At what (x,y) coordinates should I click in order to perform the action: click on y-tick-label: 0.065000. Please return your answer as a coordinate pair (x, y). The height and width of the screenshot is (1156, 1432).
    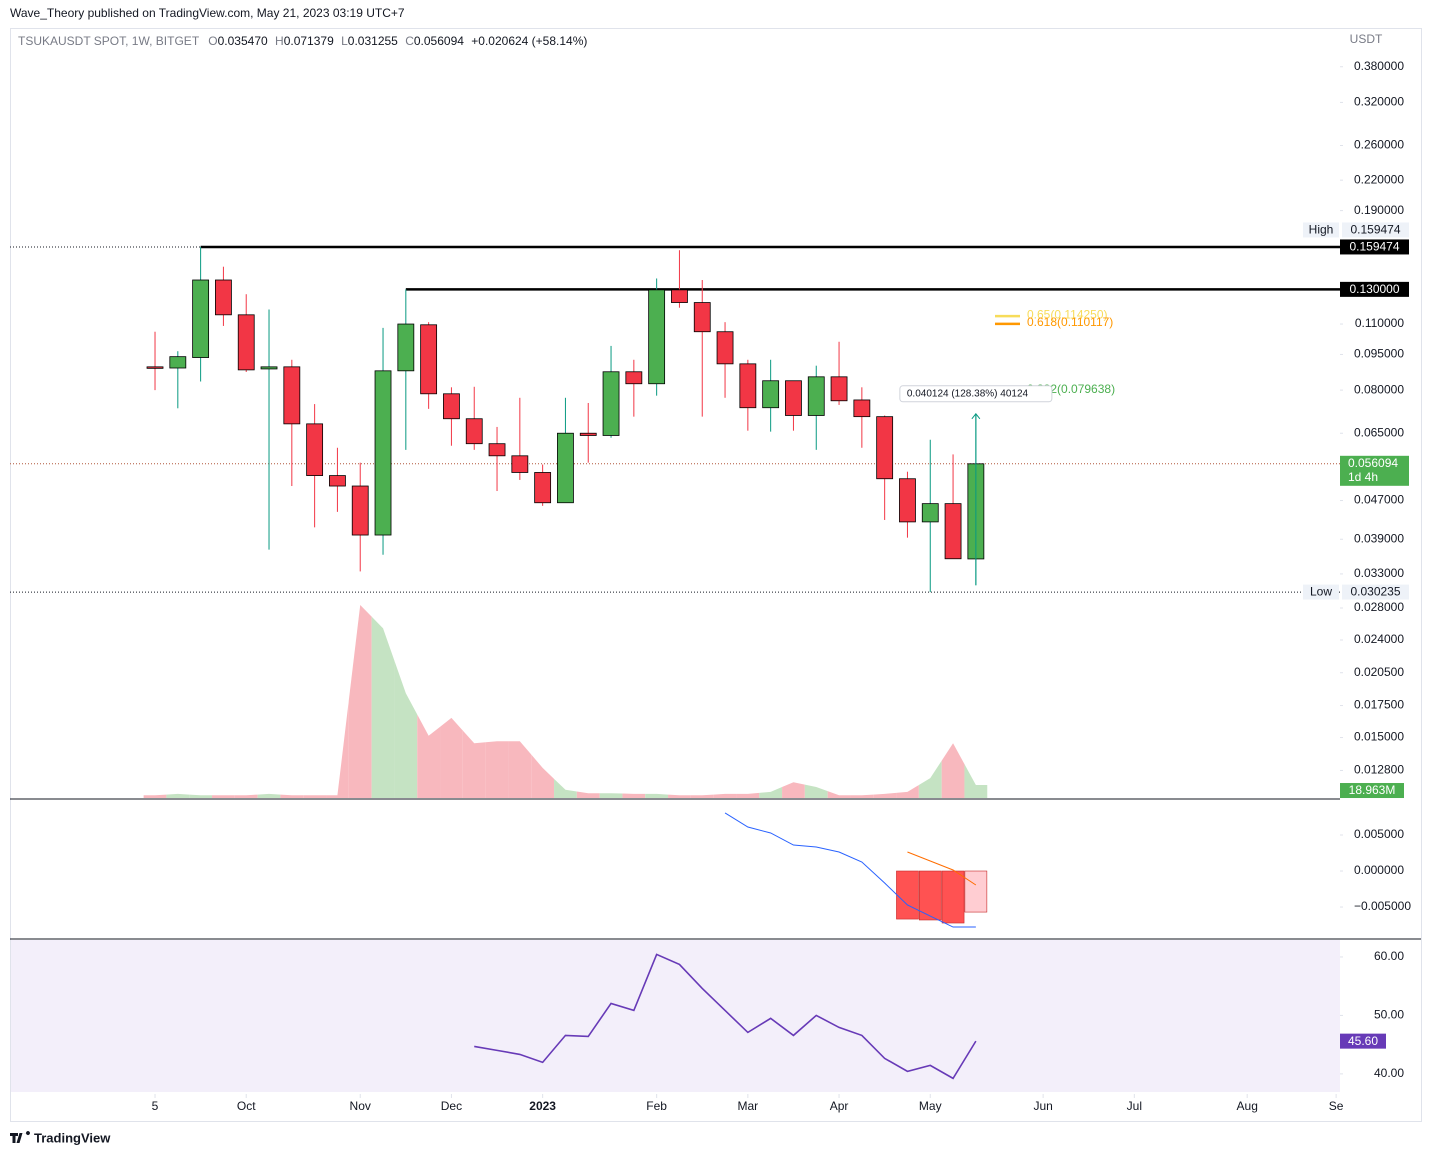
    Looking at the image, I should click on (1379, 432).